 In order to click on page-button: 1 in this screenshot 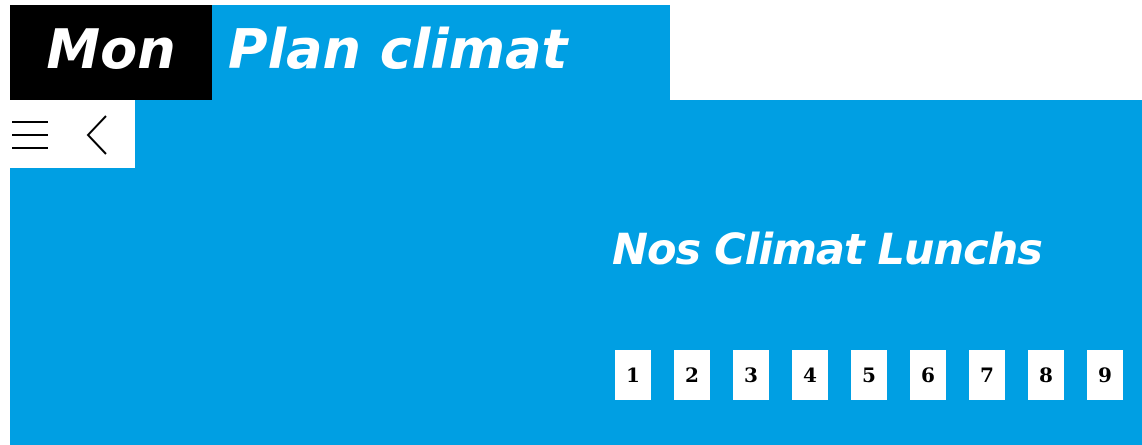, I will do `click(633, 375)`.